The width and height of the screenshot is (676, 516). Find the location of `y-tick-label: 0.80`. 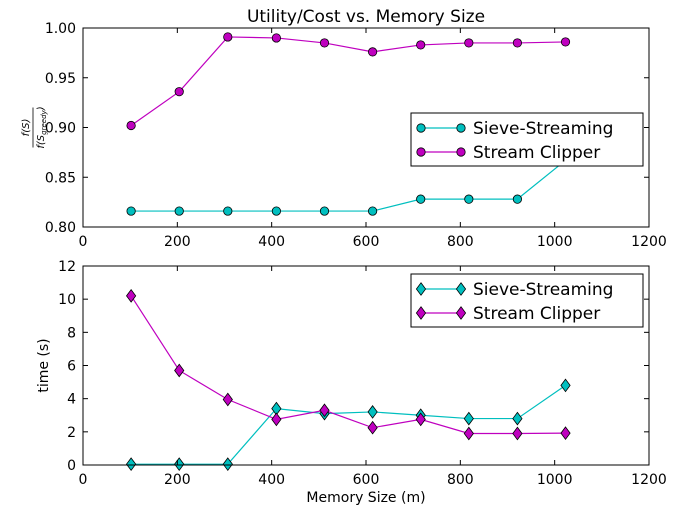

y-tick-label: 0.80 is located at coordinates (60, 228).